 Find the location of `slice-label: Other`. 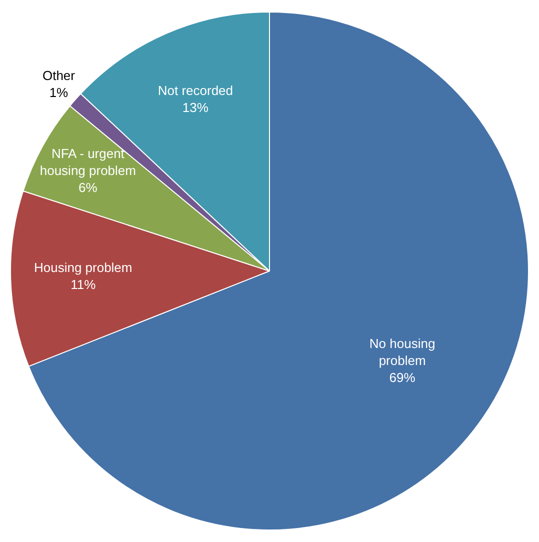

slice-label: Other is located at coordinates (59, 76).